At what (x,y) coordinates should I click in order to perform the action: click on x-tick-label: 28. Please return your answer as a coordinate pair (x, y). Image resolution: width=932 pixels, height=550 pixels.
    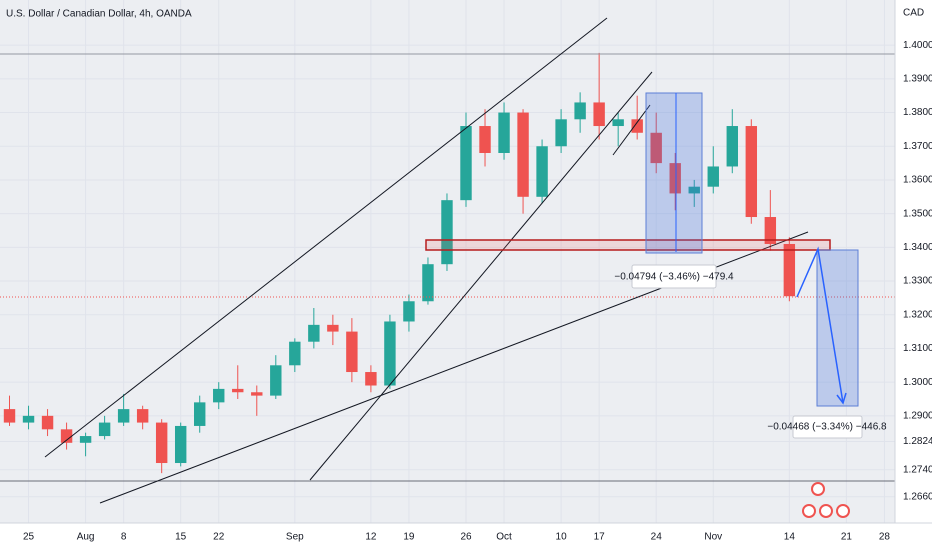
    Looking at the image, I should click on (885, 537).